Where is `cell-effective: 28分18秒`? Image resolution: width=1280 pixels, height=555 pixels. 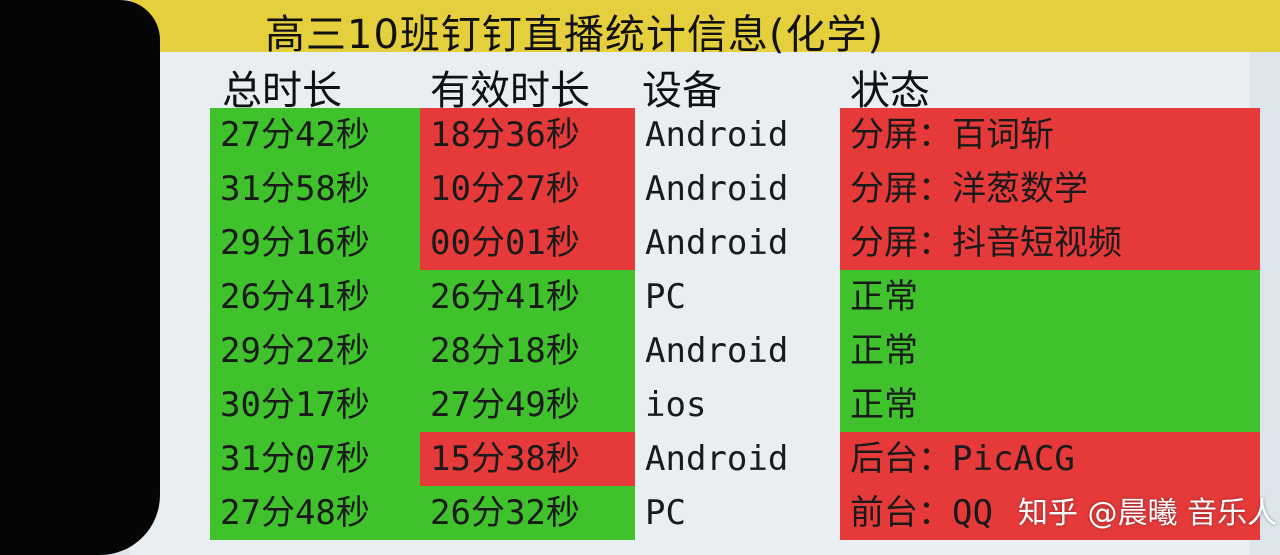 cell-effective: 28分18秒 is located at coordinates (505, 351).